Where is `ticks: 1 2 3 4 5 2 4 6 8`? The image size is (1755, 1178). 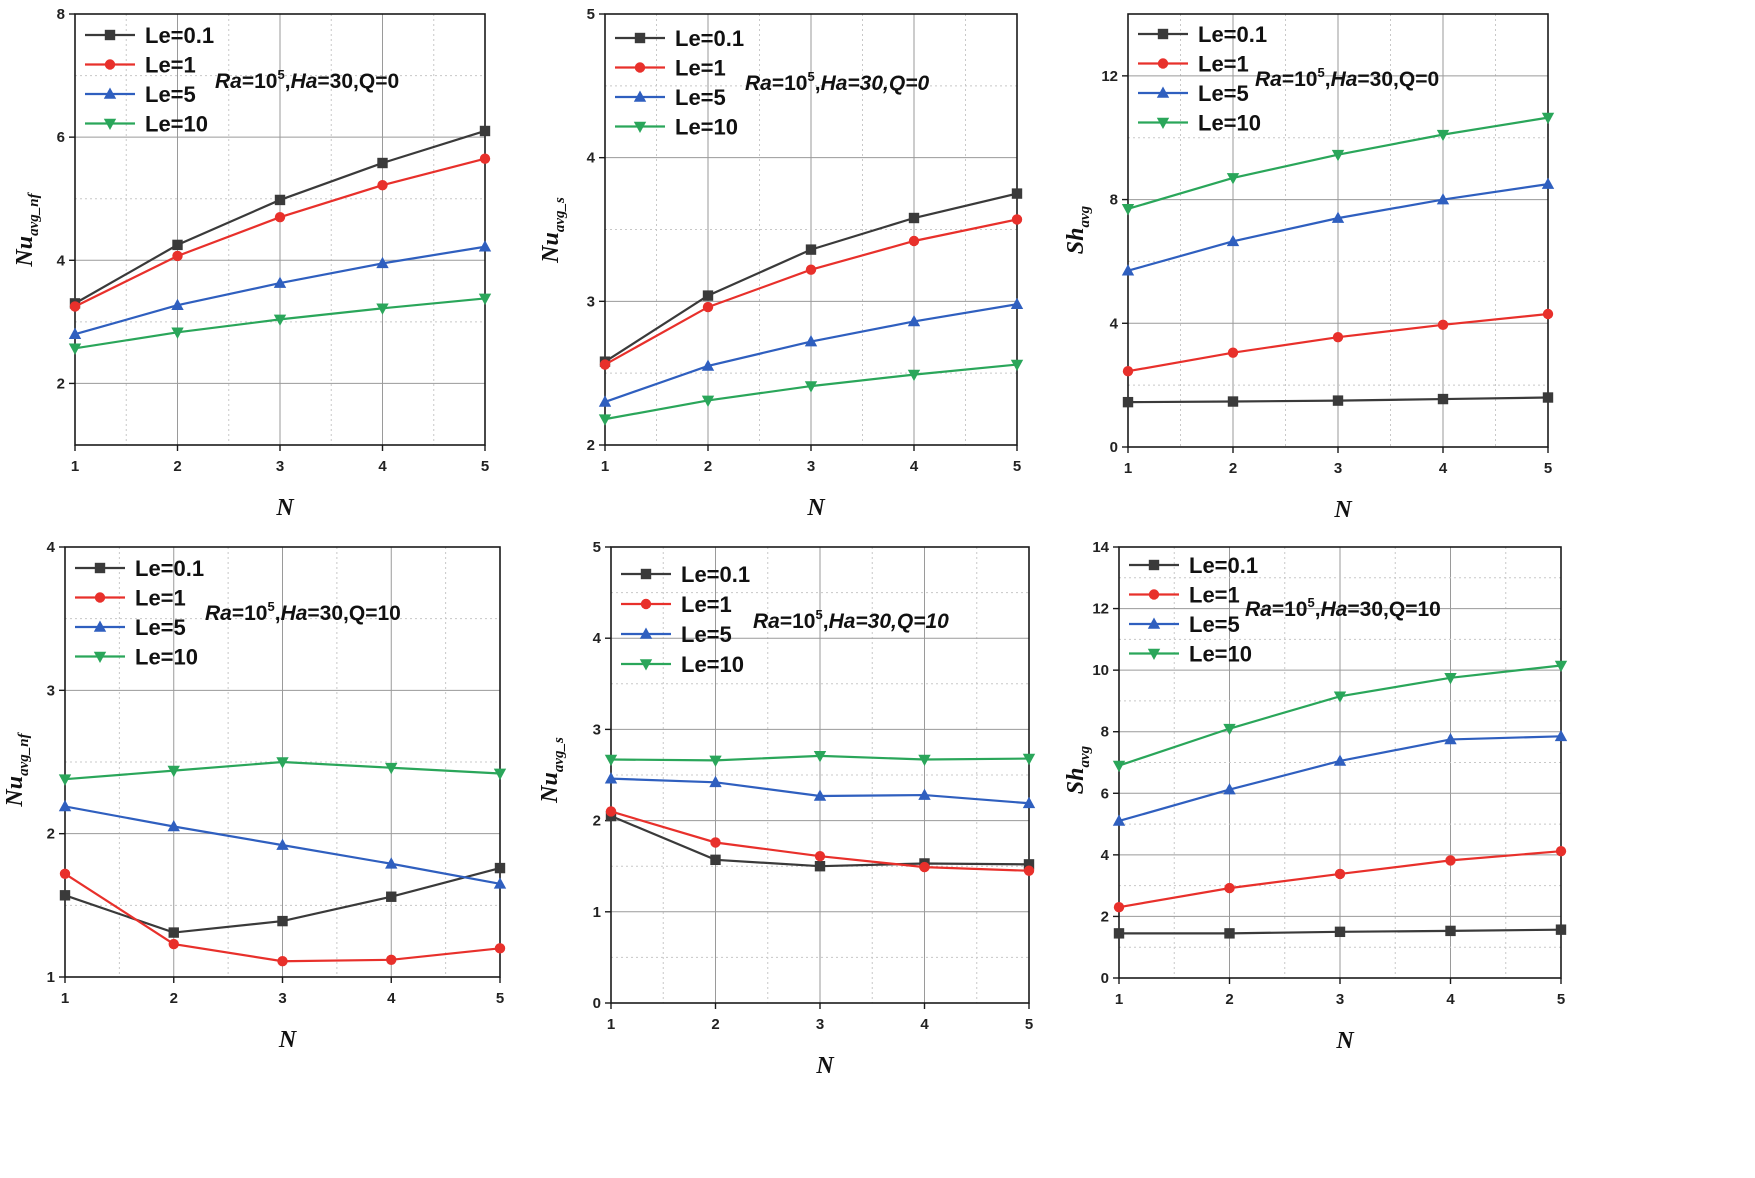 ticks: 1 2 3 4 5 2 4 6 8 is located at coordinates (273, 240).